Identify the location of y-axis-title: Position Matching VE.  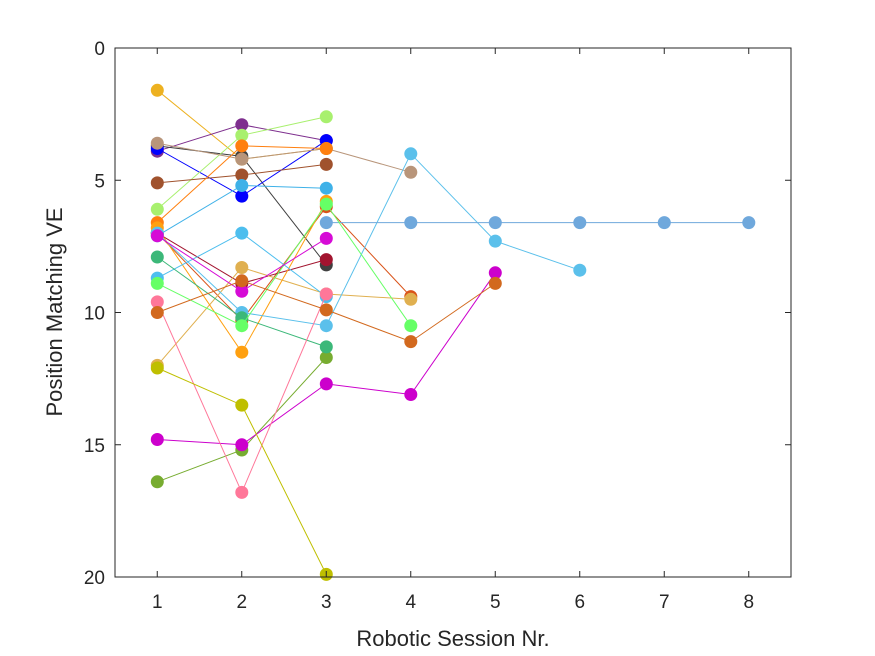
(54, 311).